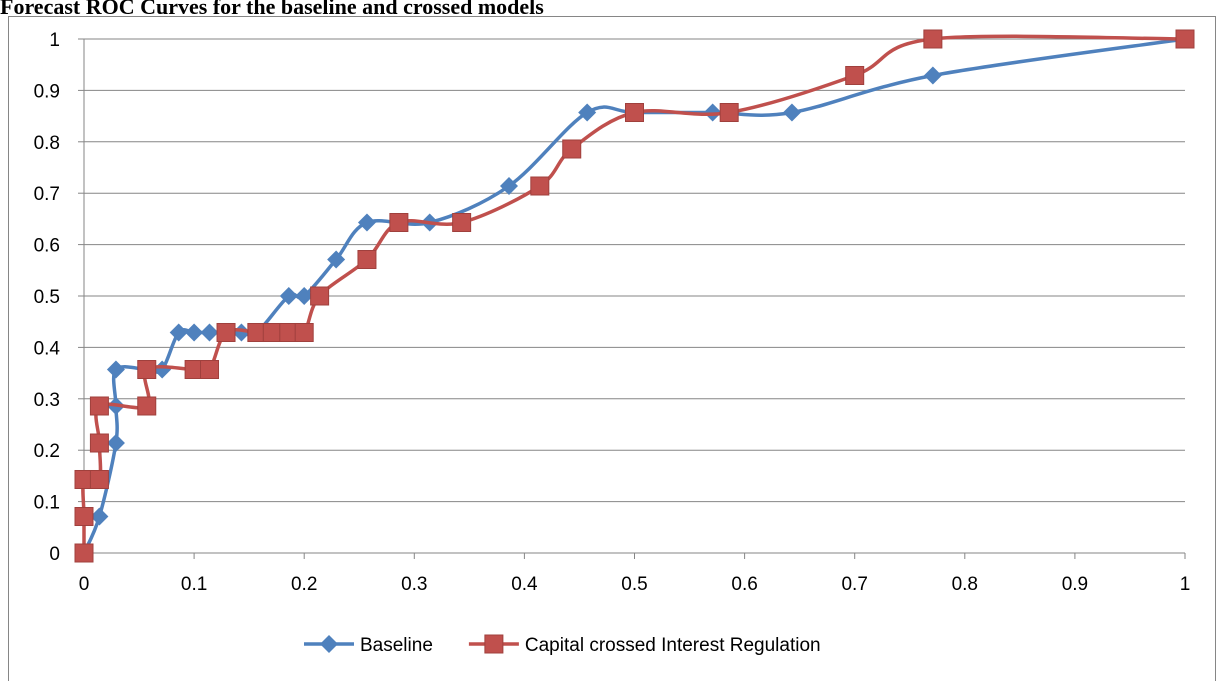  Describe the element at coordinates (608, 8) in the screenshot. I see `title-band` at that location.